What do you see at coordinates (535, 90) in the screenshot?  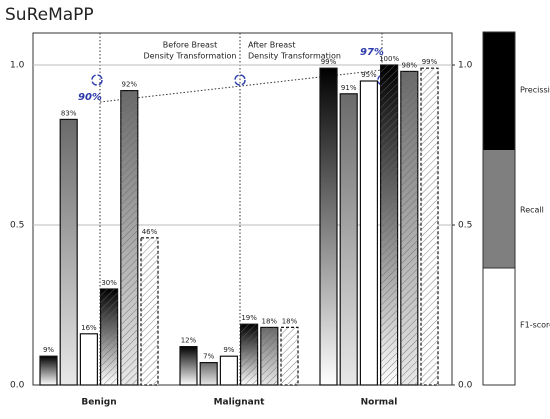 I see `legend-label: Precission` at bounding box center [535, 90].